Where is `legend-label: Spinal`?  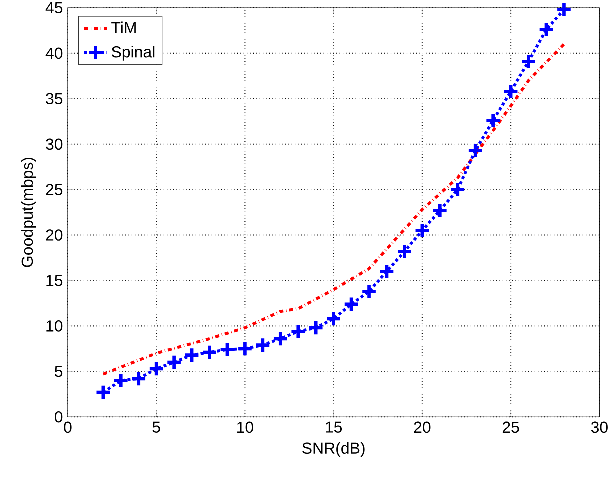 legend-label: Spinal is located at coordinates (133, 53).